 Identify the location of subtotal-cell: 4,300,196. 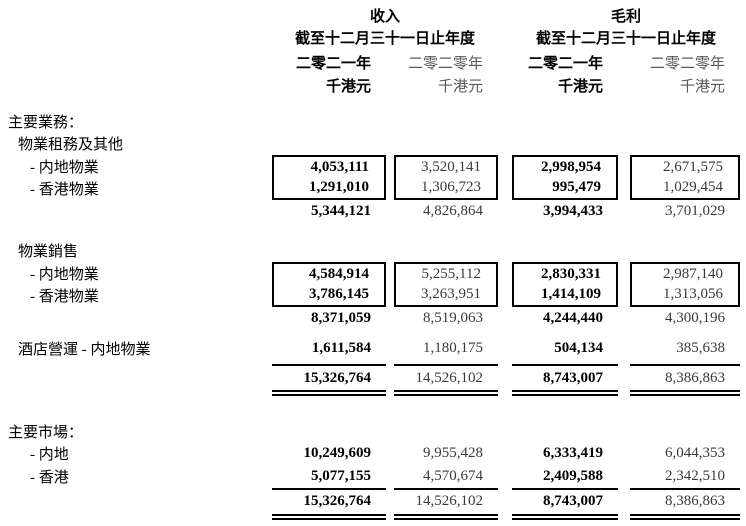
(695, 317).